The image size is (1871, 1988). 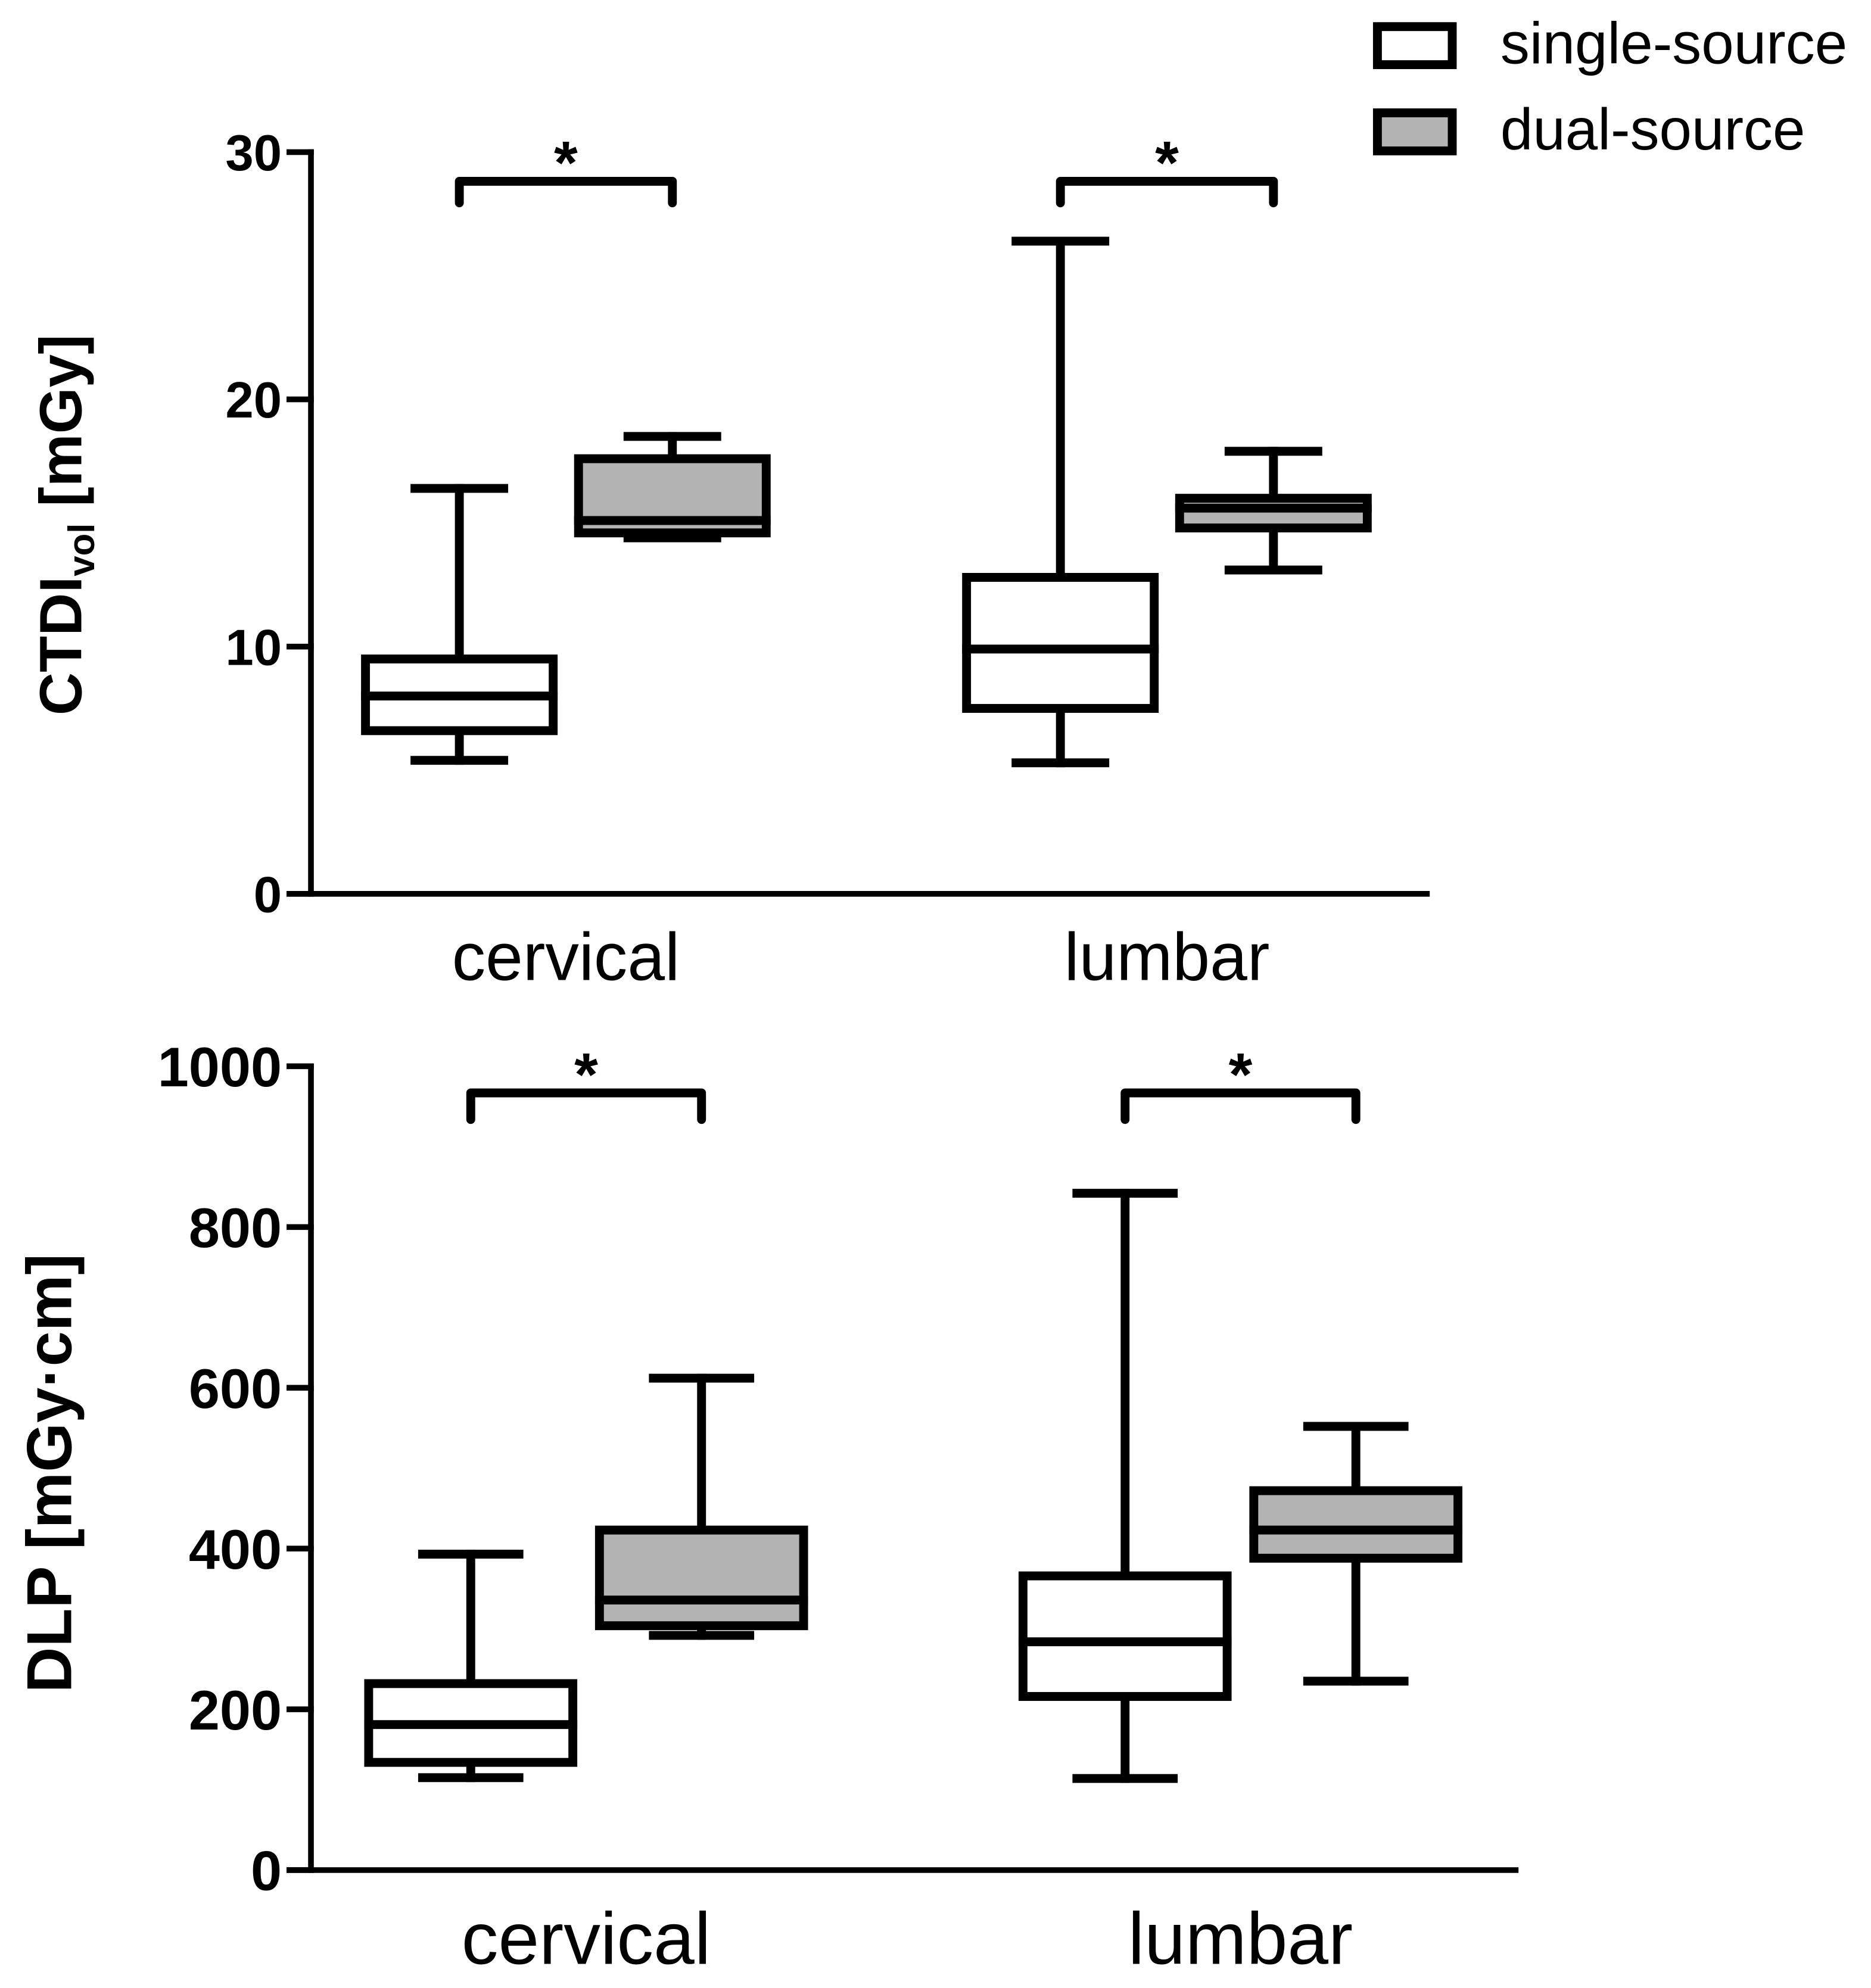 I want to click on y-tick-label: 1000, so click(x=220, y=1067).